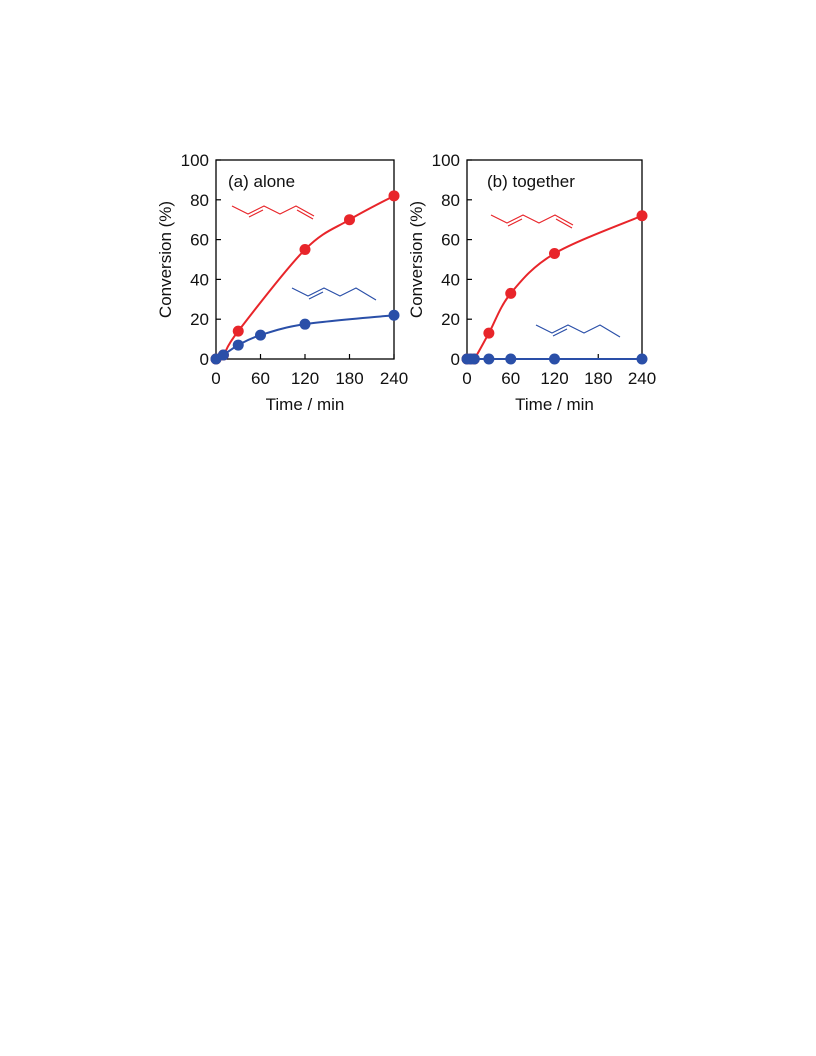 The width and height of the screenshot is (816, 1056). I want to click on panel-label: (a) alone, so click(261, 181).